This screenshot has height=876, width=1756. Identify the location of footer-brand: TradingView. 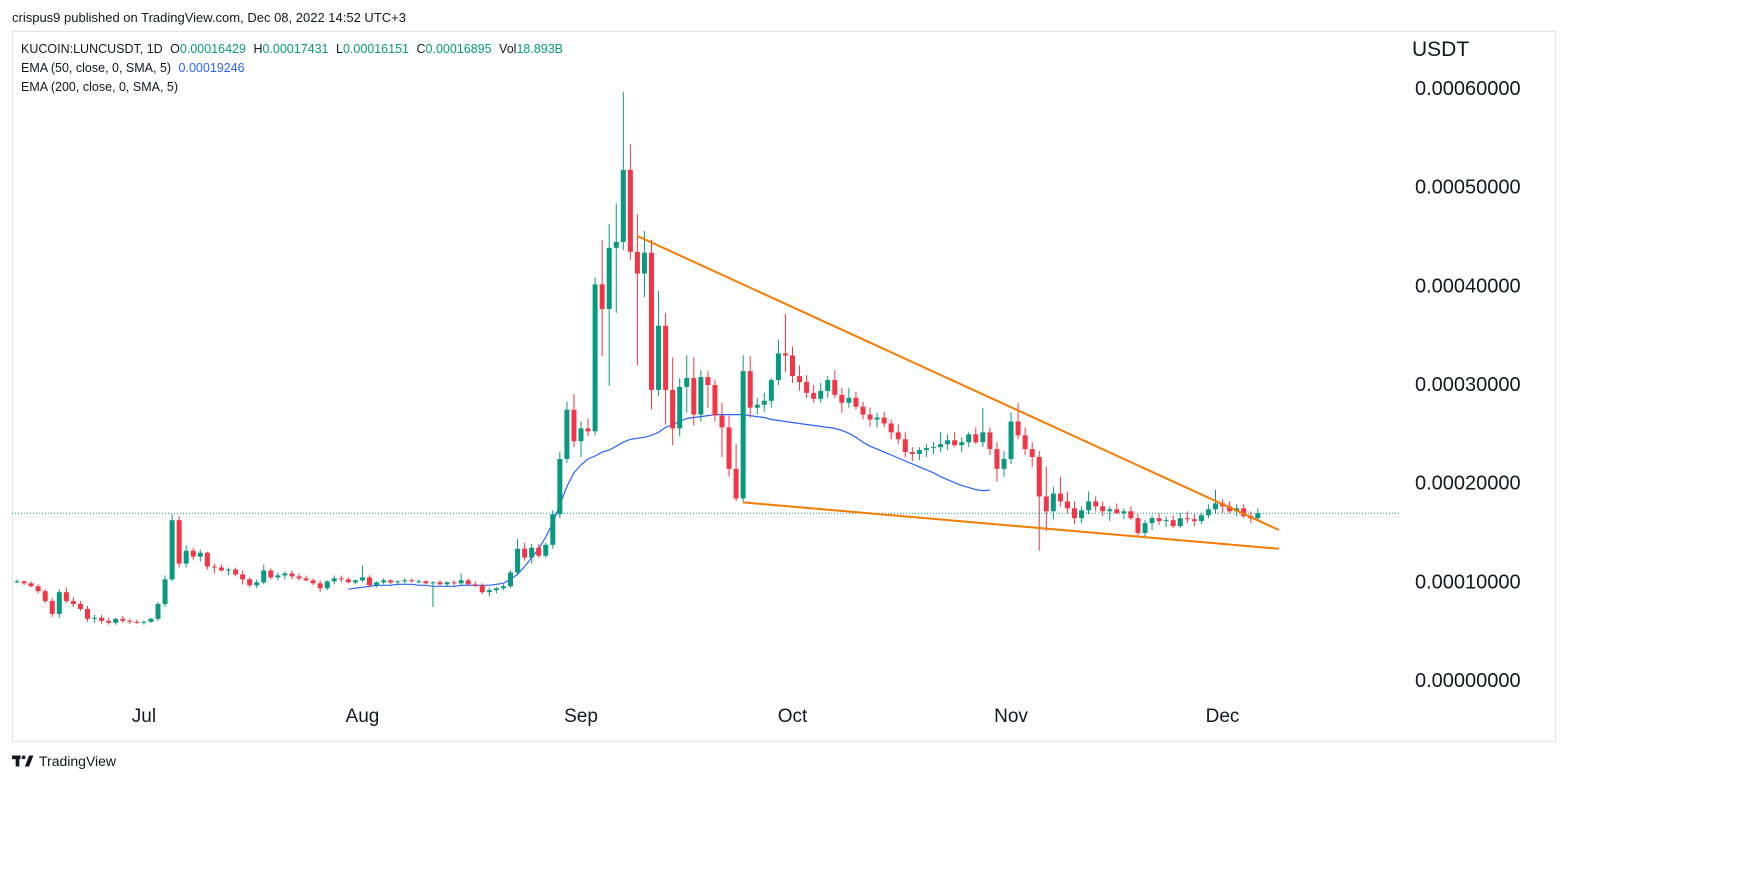
(64, 761).